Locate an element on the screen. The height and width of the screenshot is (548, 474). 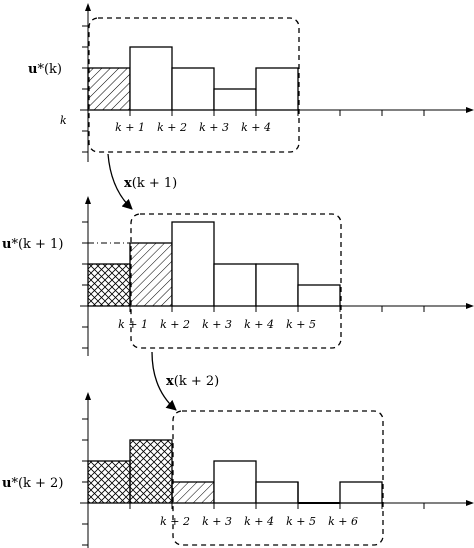
panel-1-horizon-box is located at coordinates (194, 85).